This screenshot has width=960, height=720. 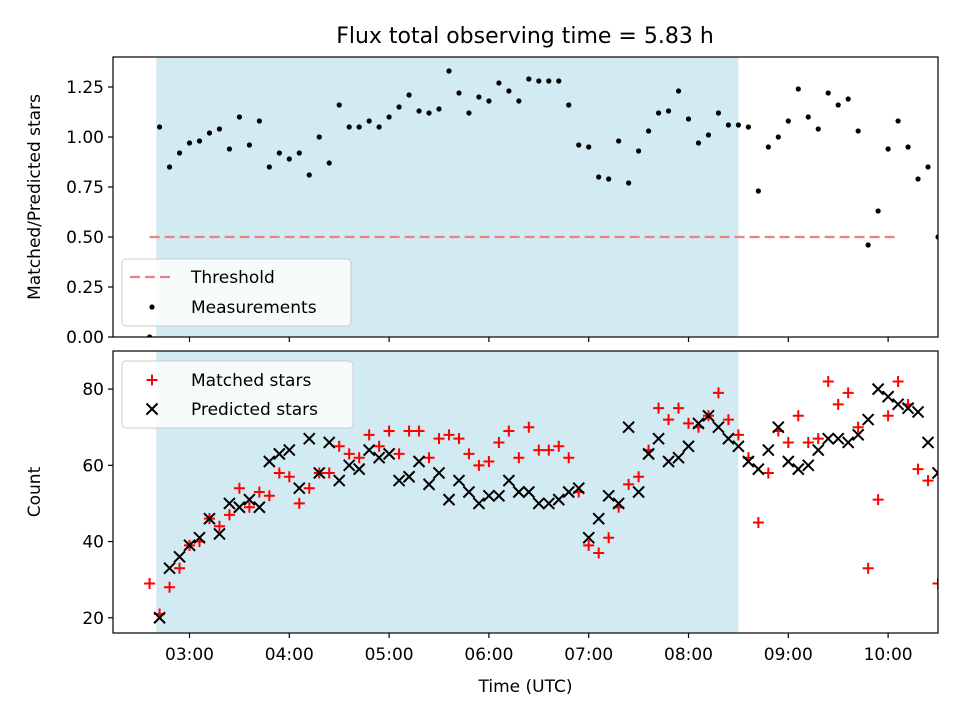 What do you see at coordinates (254, 410) in the screenshot?
I see `legend-predicted-label: Predicted stars` at bounding box center [254, 410].